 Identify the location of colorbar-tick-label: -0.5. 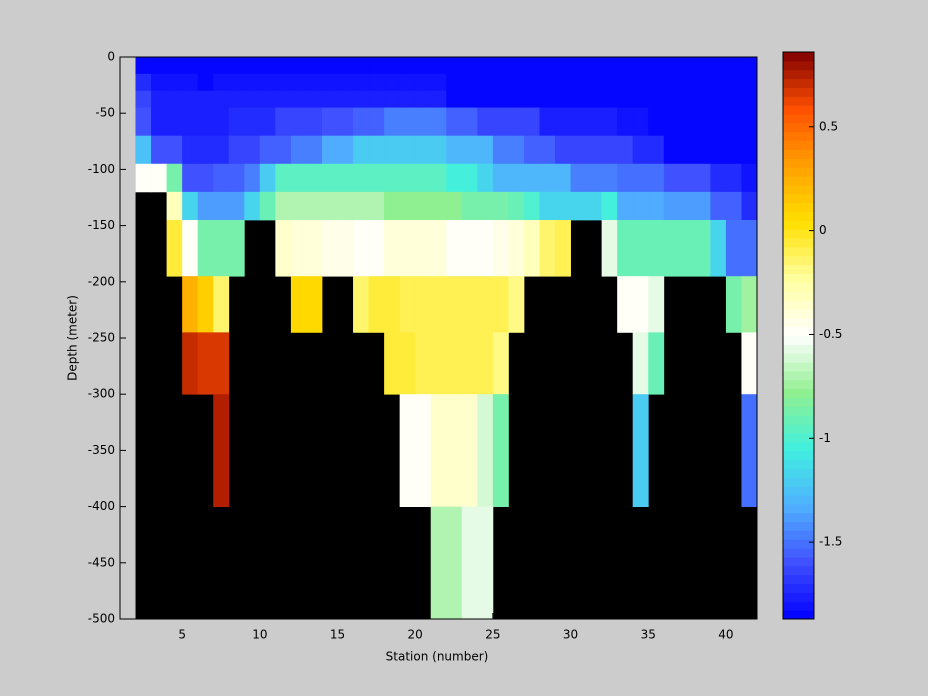
(830, 334).